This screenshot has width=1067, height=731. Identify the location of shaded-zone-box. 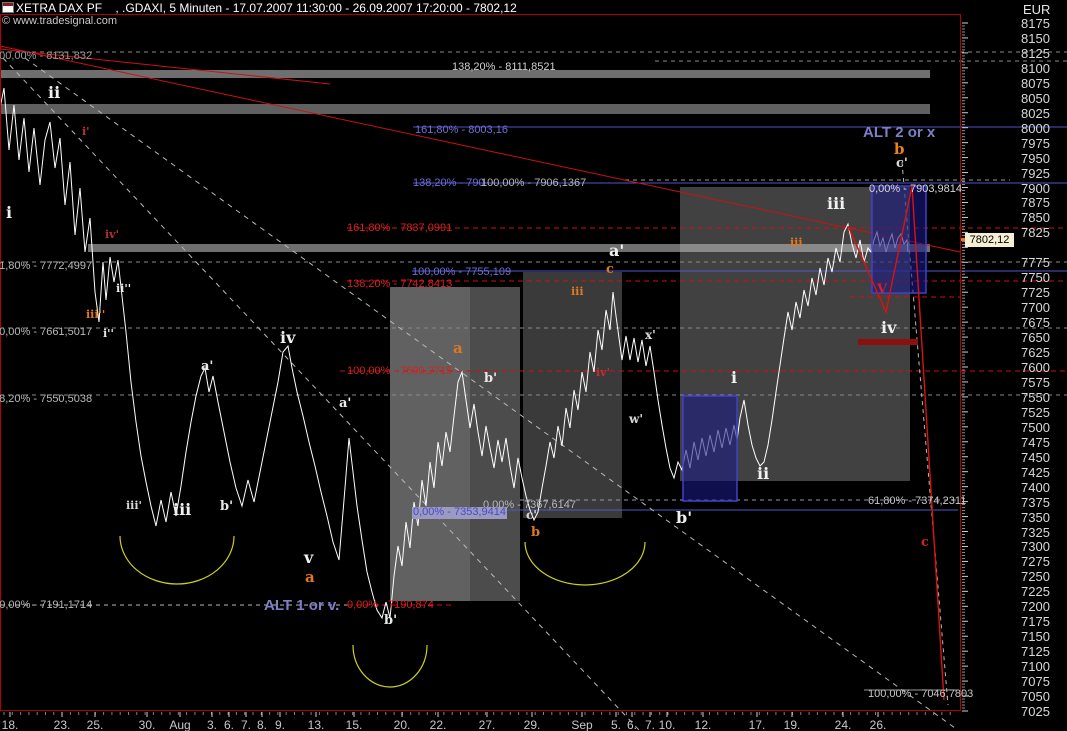
(430, 444).